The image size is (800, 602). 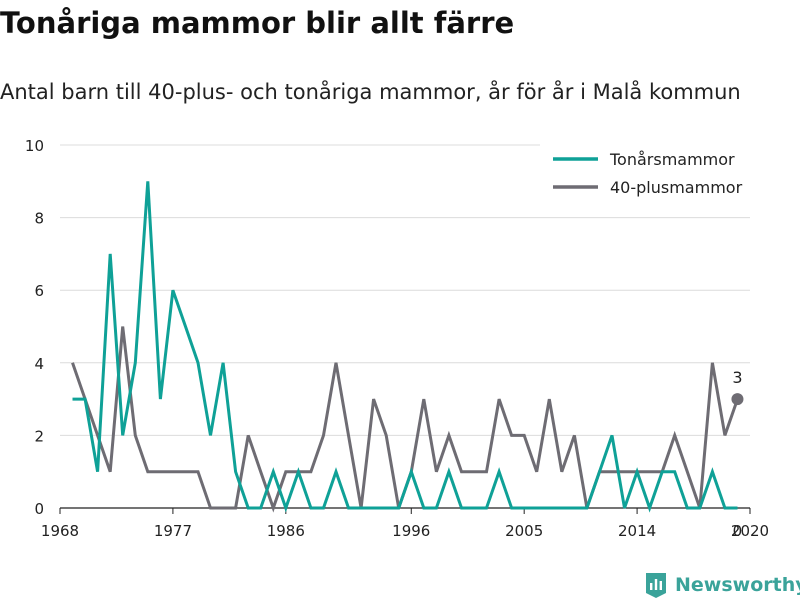 I want to click on end-label-40-plusmammor: 3, so click(x=737, y=377).